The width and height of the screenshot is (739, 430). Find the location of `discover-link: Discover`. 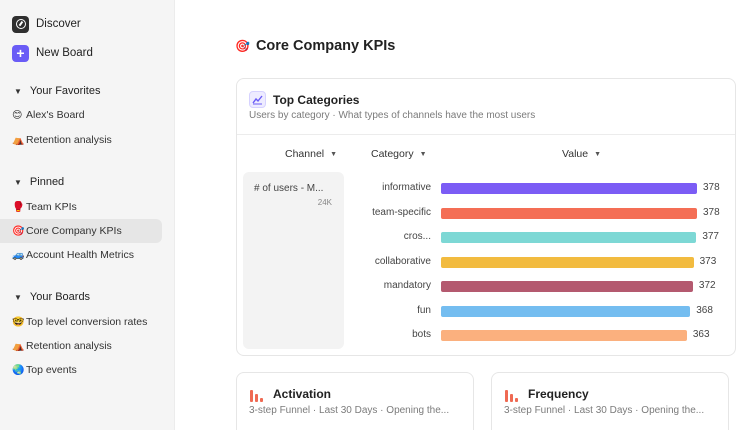

discover-link: Discover is located at coordinates (46, 24).